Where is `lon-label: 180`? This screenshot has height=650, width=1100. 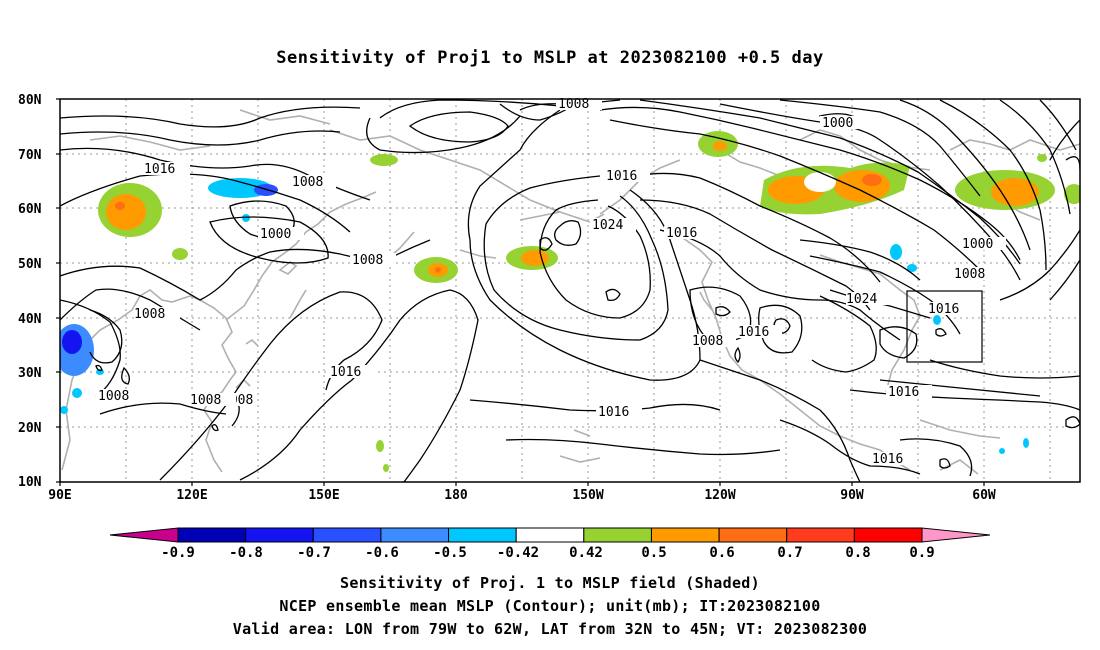
lon-label: 180 is located at coordinates (456, 495).